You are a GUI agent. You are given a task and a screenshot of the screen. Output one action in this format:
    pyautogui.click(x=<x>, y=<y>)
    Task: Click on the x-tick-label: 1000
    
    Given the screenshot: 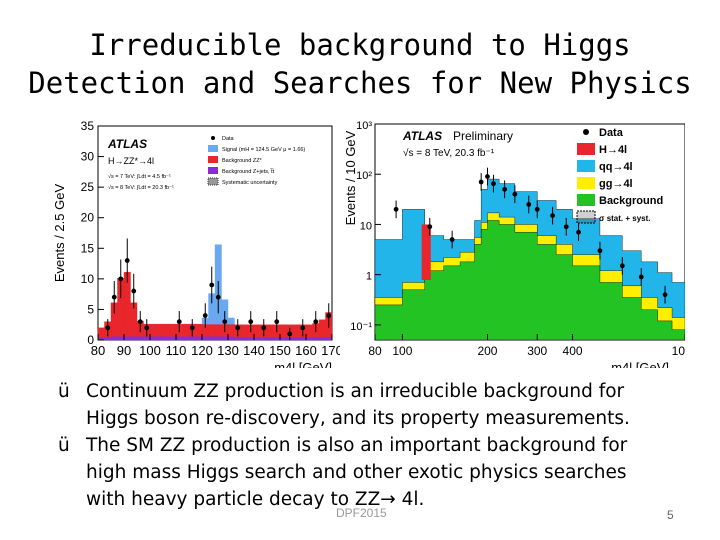 What is the action you would take?
    pyautogui.click(x=678, y=351)
    